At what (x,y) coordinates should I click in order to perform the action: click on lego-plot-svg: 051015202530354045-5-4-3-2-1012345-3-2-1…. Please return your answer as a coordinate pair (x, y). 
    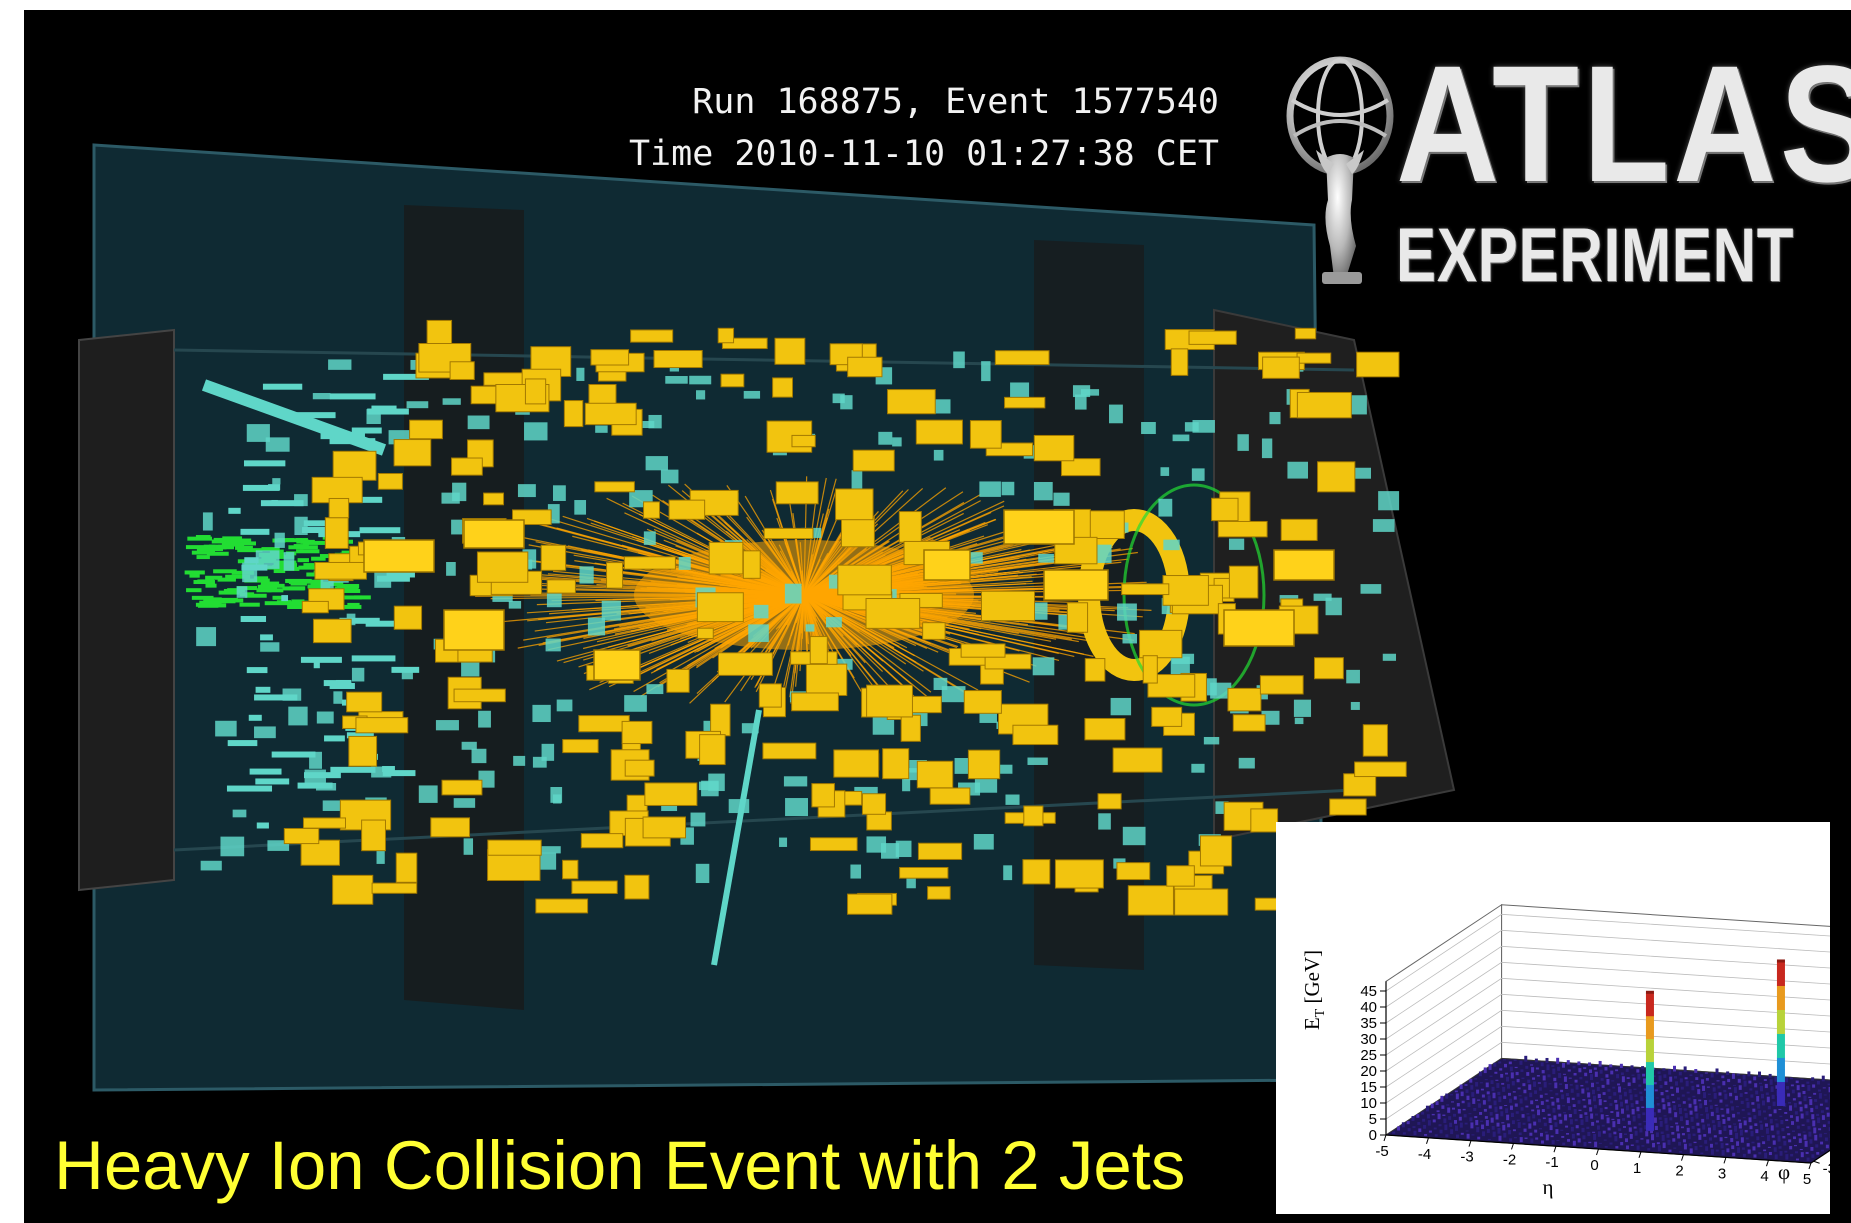
    Looking at the image, I should click on (1565, 1051).